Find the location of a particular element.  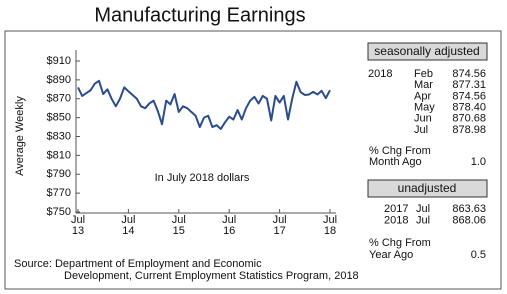

panel-month: Apr is located at coordinates (422, 96).